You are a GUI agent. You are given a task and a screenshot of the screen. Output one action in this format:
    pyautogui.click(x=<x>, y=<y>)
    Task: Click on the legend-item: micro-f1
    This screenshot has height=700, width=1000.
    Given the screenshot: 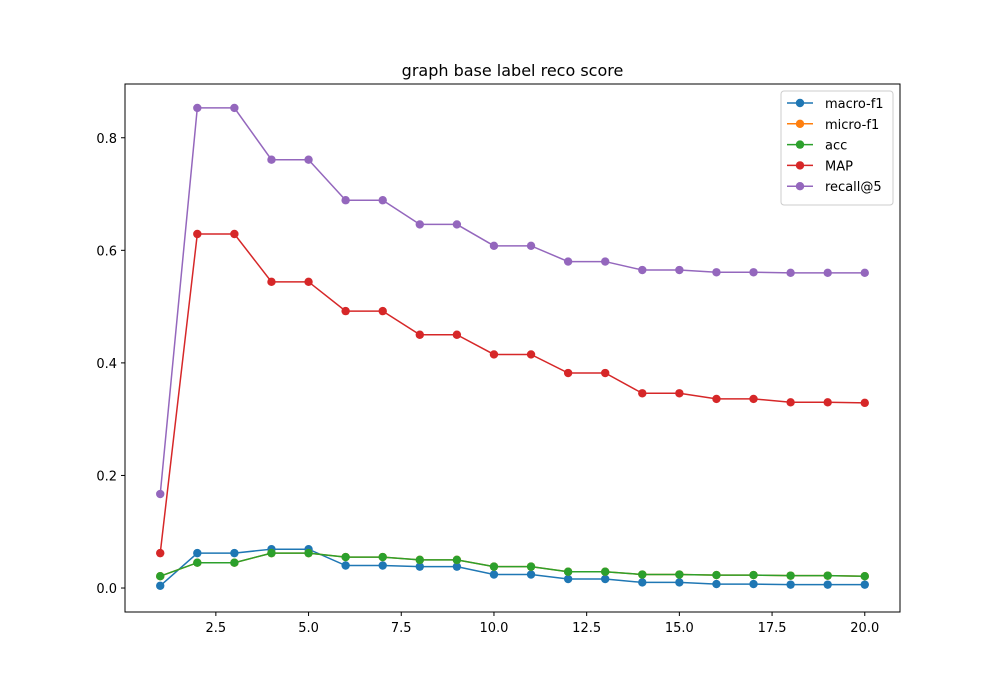 What is the action you would take?
    pyautogui.click(x=833, y=125)
    